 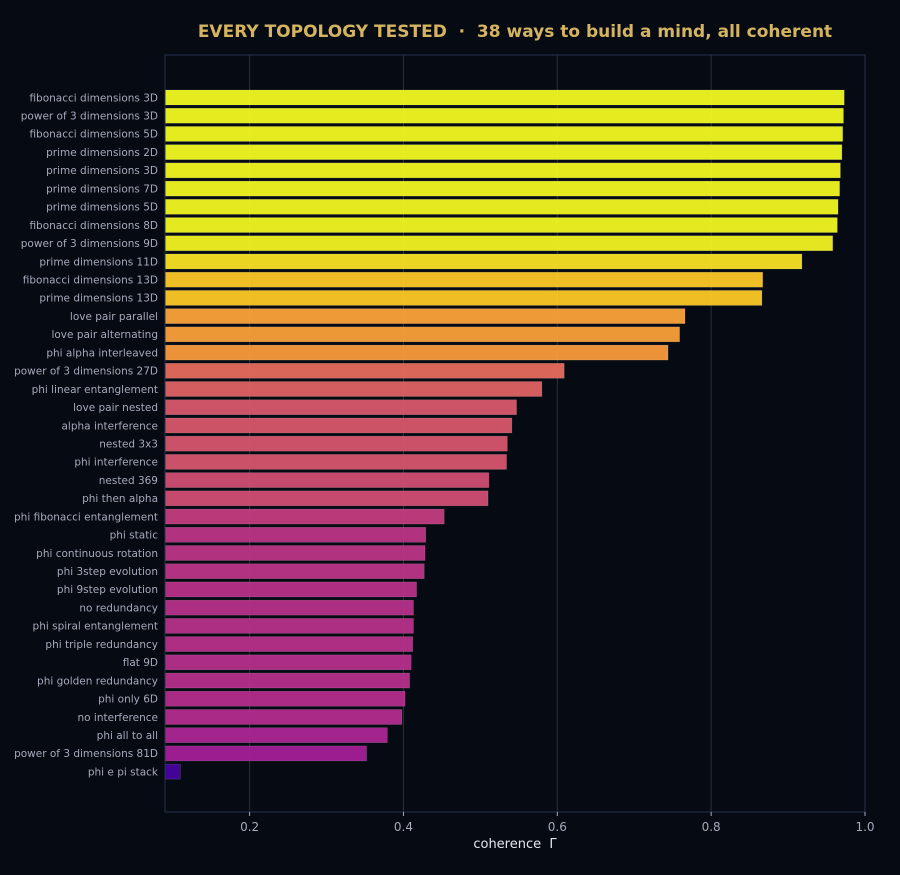 What do you see at coordinates (98, 299) in the screenshot?
I see `y-tick-label: prime dimensions 13D` at bounding box center [98, 299].